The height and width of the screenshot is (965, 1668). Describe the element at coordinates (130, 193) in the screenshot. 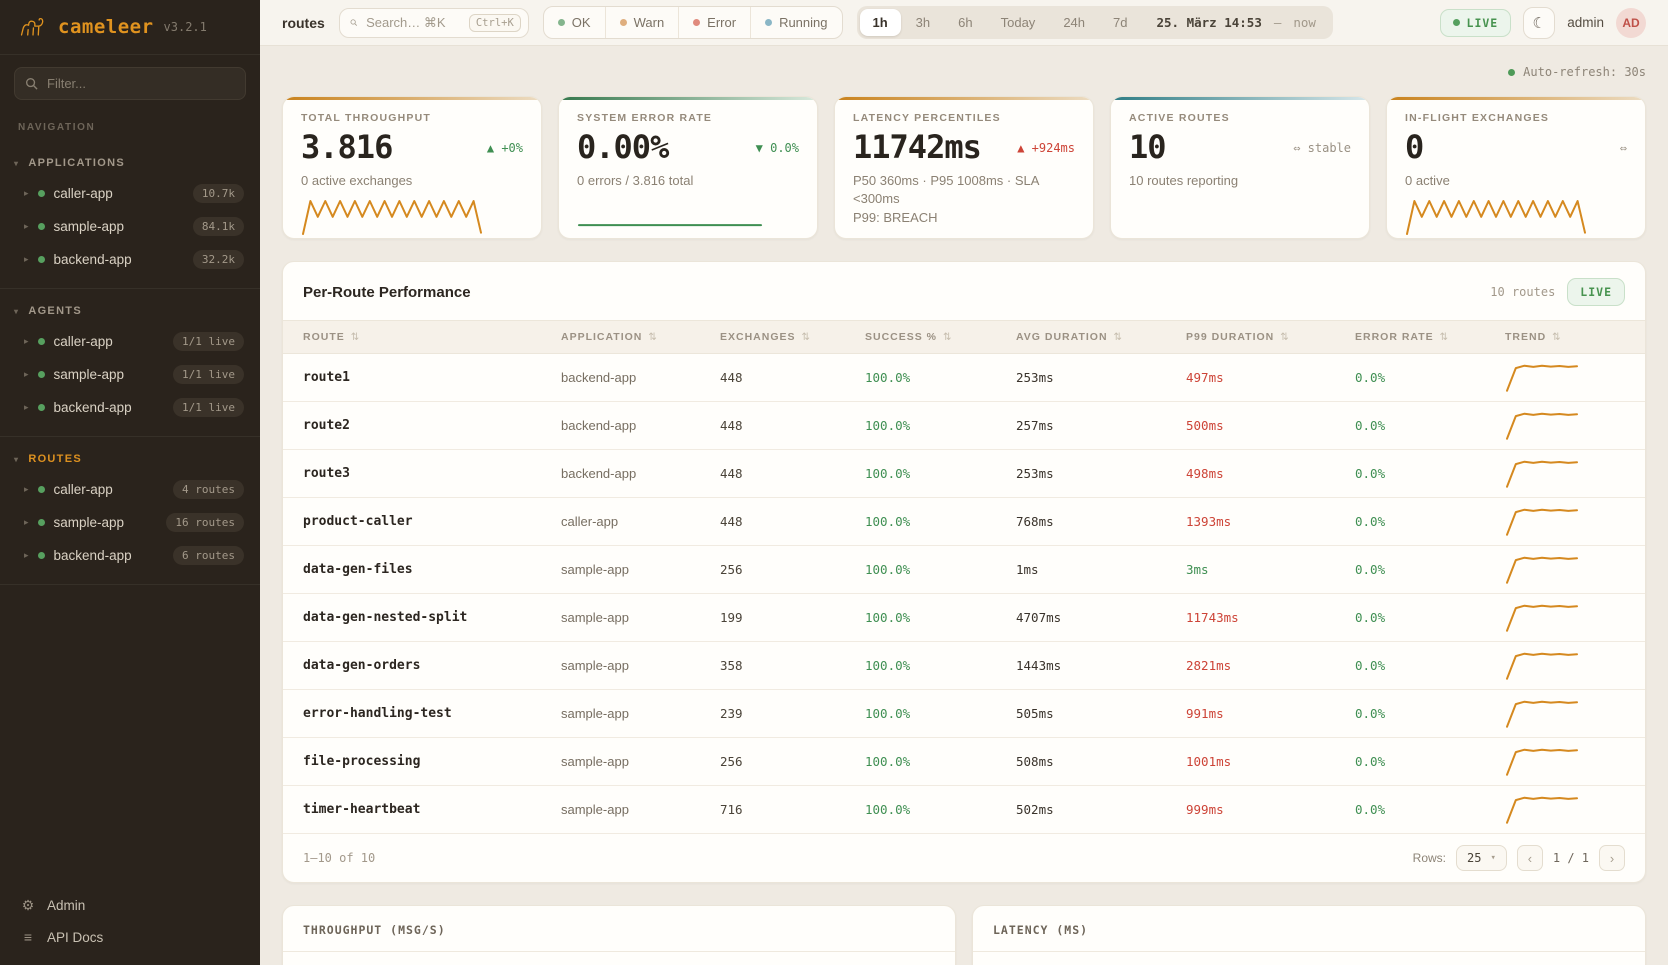

I see `sidebar-item: ▸ caller-app 10.7k` at that location.